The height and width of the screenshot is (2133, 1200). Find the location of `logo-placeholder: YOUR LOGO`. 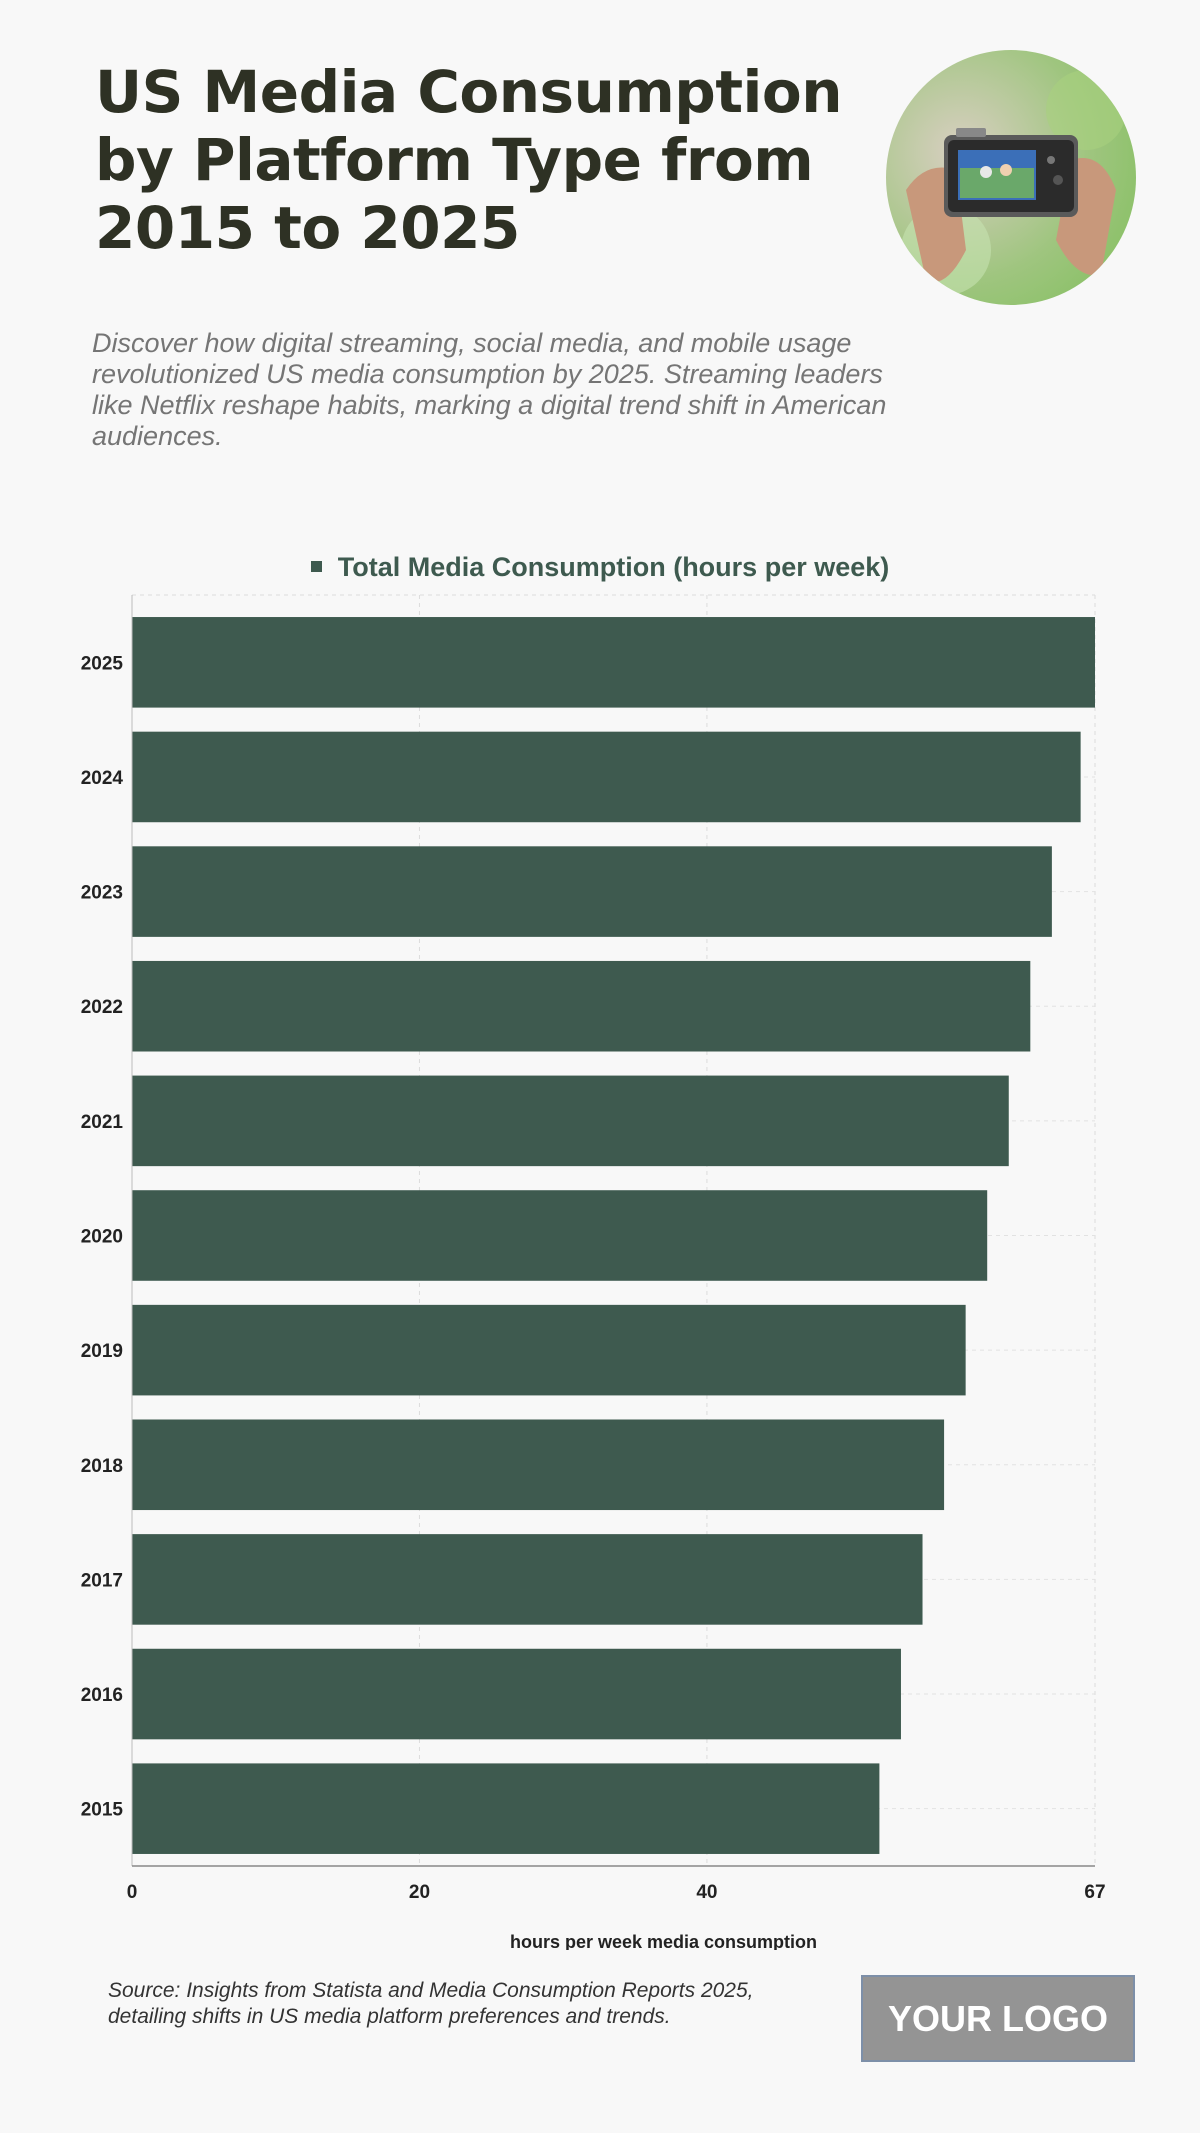

logo-placeholder: YOUR LOGO is located at coordinates (998, 2018).